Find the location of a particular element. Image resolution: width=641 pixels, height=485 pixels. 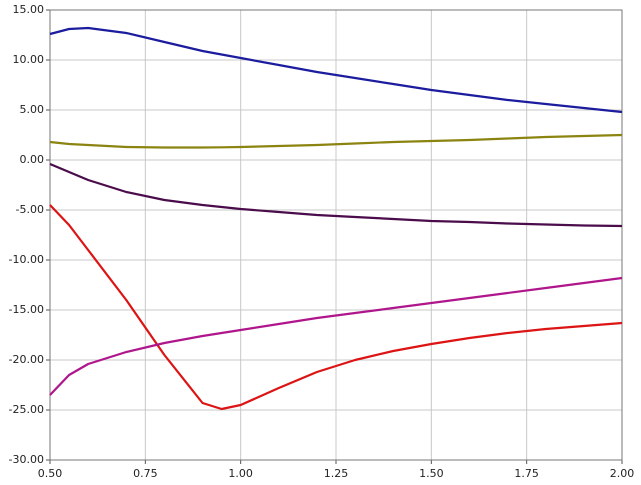

y-tick-label: -20.00 is located at coordinates (26, 359).